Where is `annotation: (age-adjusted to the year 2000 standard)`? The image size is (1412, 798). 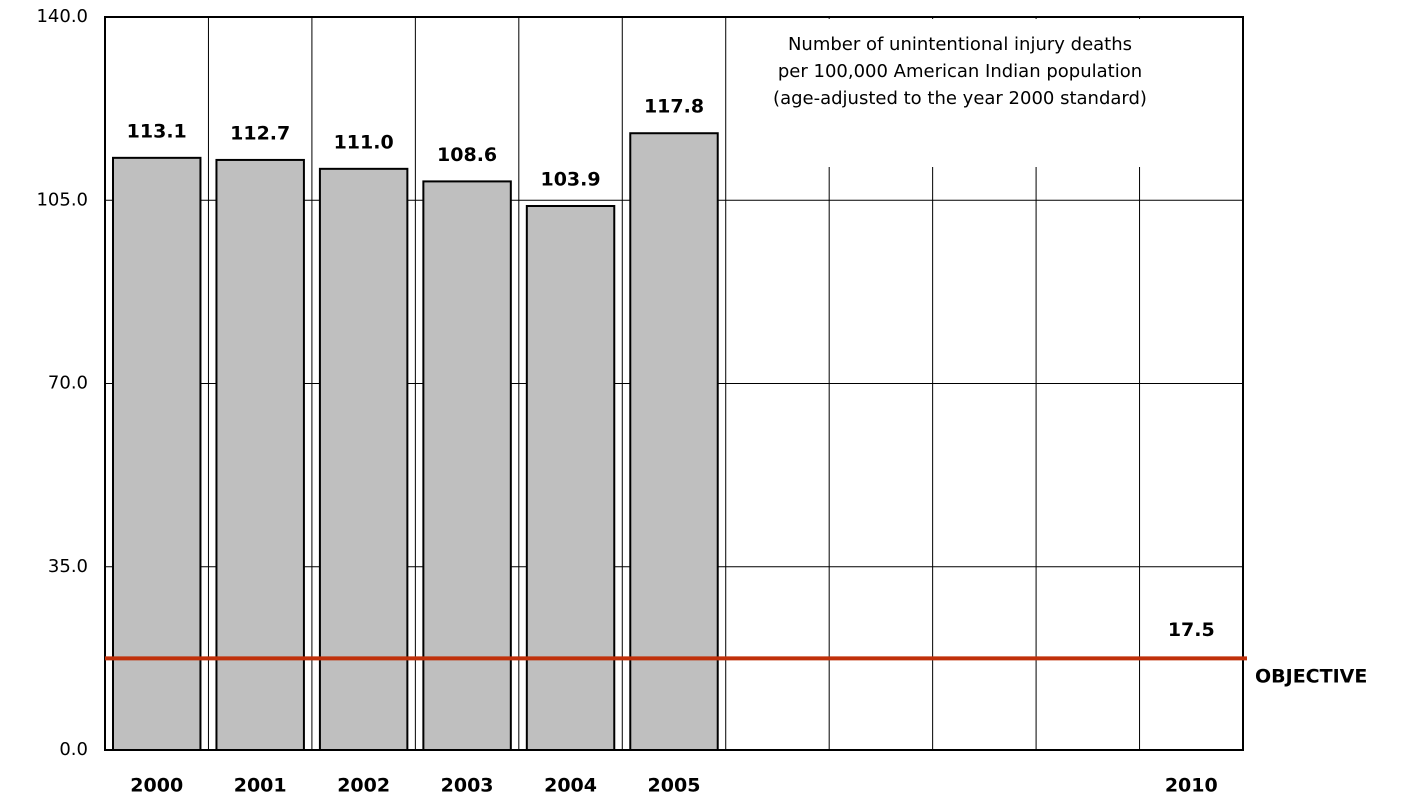
annotation: (age-adjusted to the year 2000 standard) is located at coordinates (960, 98).